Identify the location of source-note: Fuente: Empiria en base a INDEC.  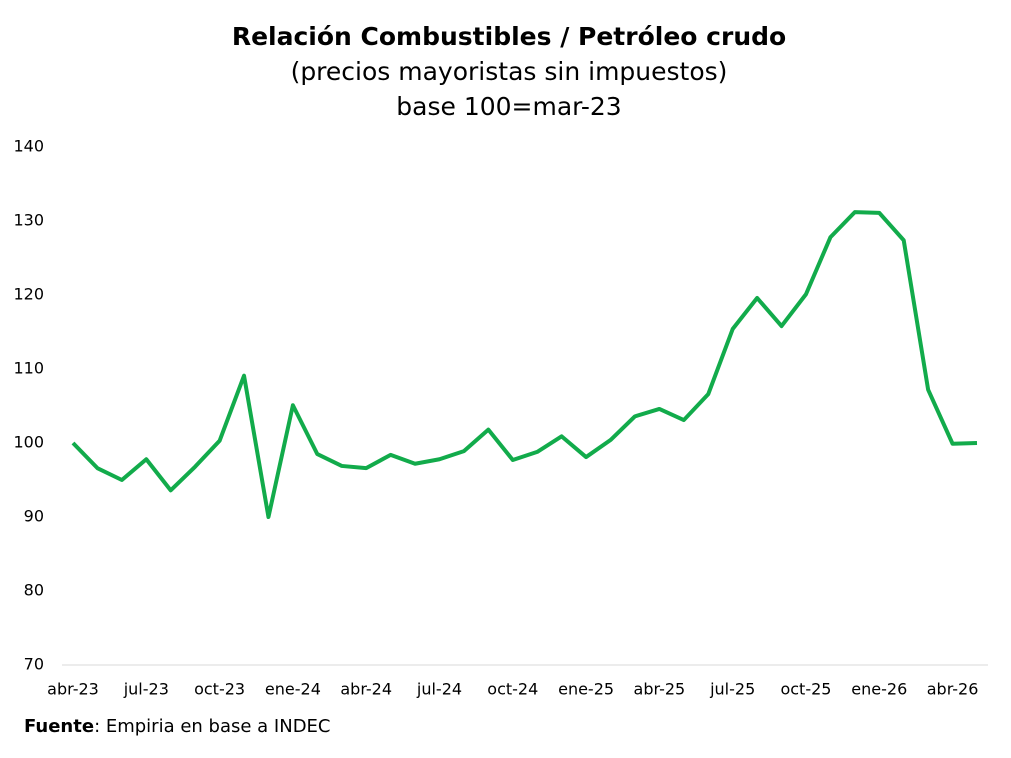
(177, 726).